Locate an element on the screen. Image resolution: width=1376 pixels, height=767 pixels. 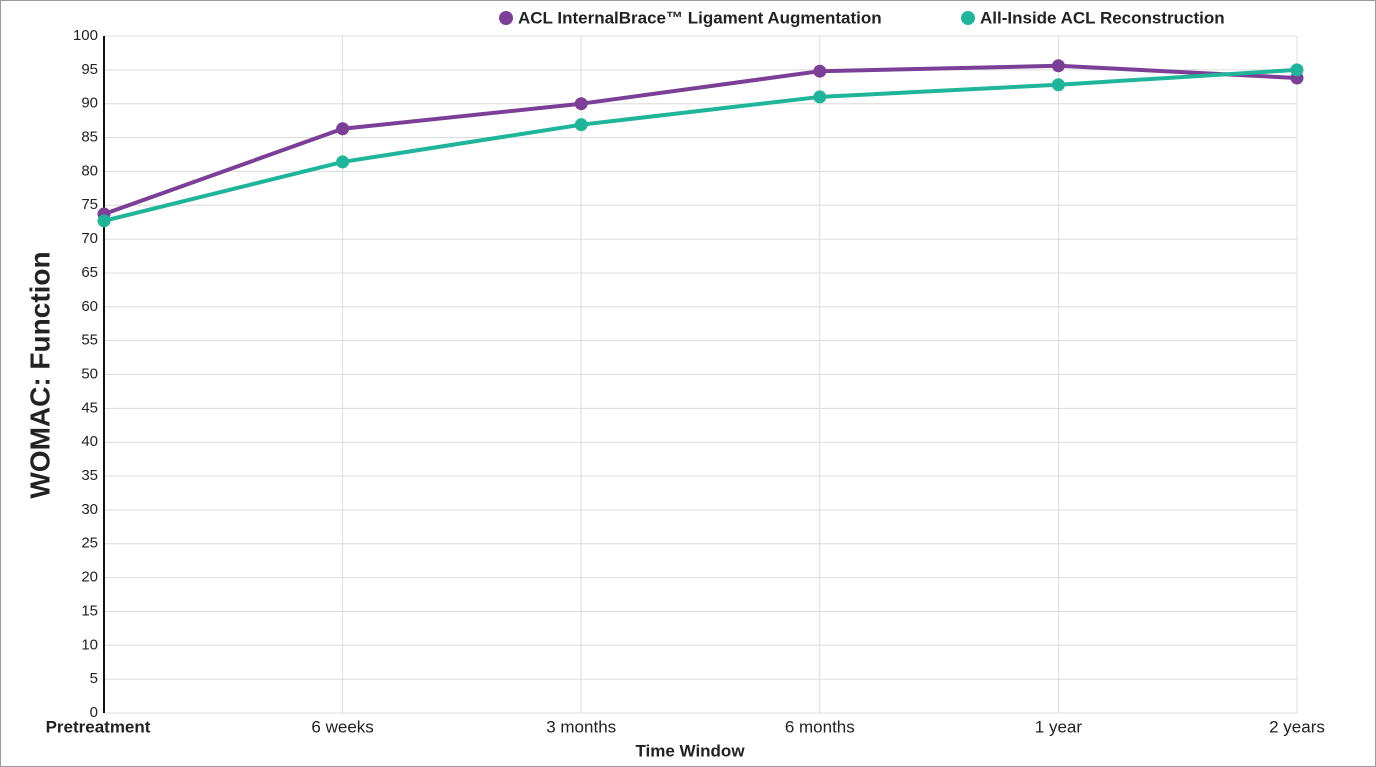
x-axis-label: Time Window is located at coordinates (690, 750).